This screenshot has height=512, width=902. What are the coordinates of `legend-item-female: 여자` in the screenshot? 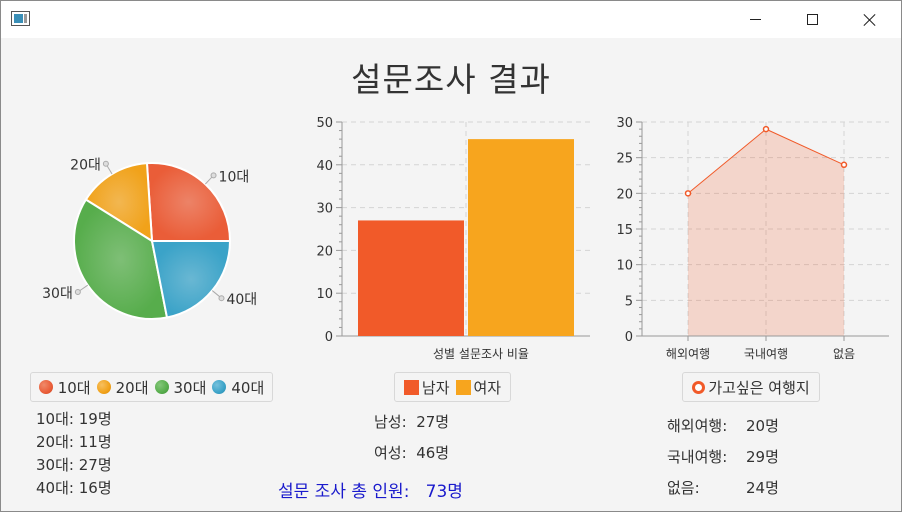 It's located at (478, 387).